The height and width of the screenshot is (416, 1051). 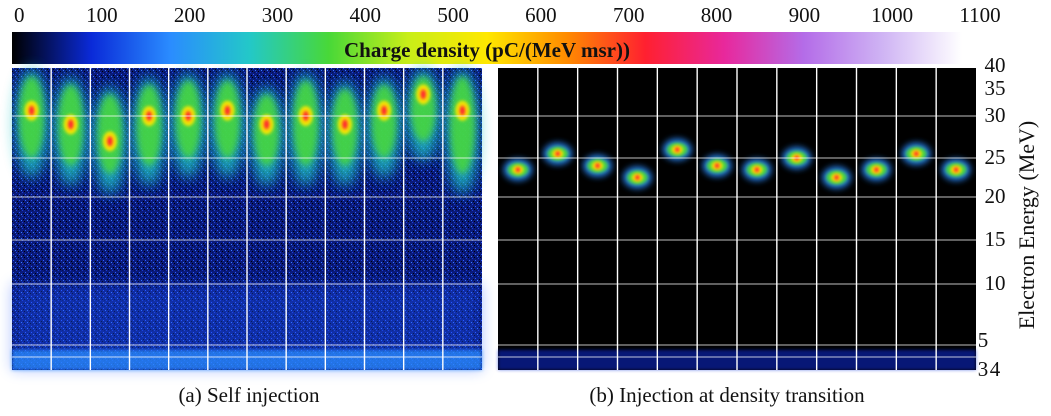 I want to click on colorbar-tick-label: 800, so click(x=717, y=15).